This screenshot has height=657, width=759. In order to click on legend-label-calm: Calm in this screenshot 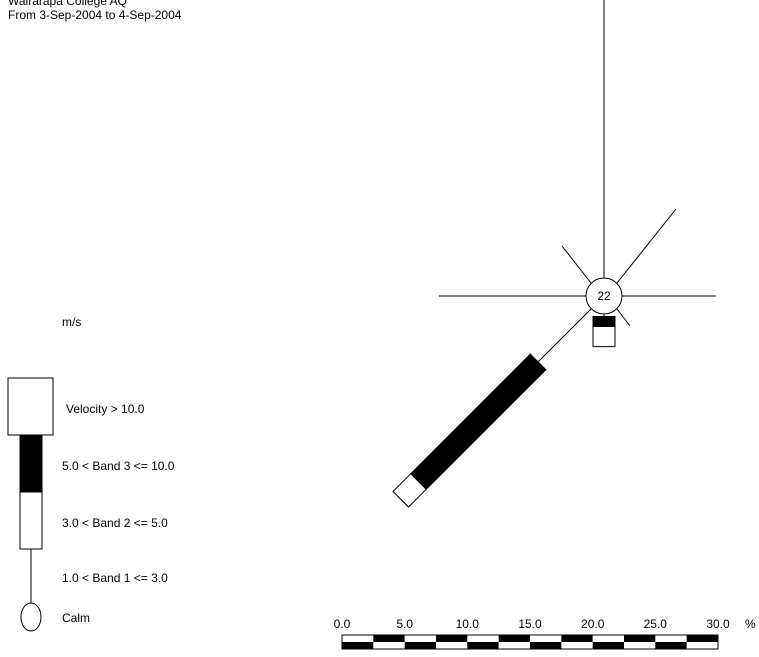, I will do `click(76, 618)`.